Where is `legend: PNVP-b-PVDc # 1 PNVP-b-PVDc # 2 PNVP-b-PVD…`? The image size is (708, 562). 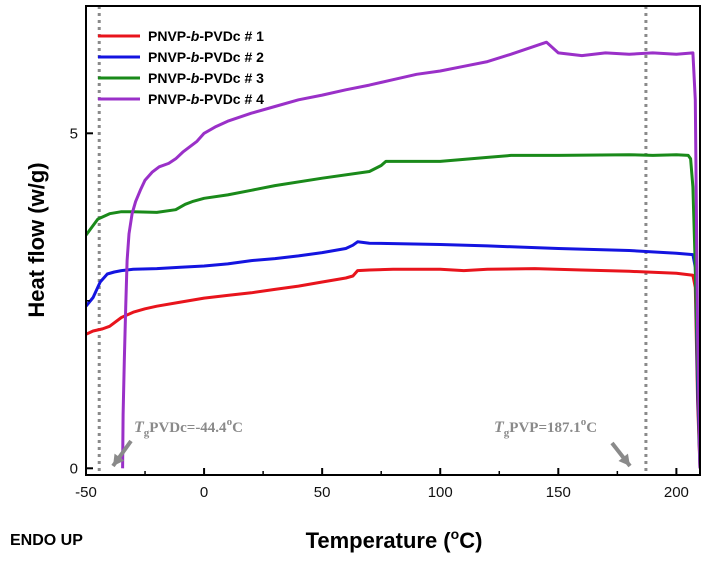
legend: PNVP-b-PVDc # 1 PNVP-b-PVDc # 2 PNVP-b-PVD… is located at coordinates (181, 67).